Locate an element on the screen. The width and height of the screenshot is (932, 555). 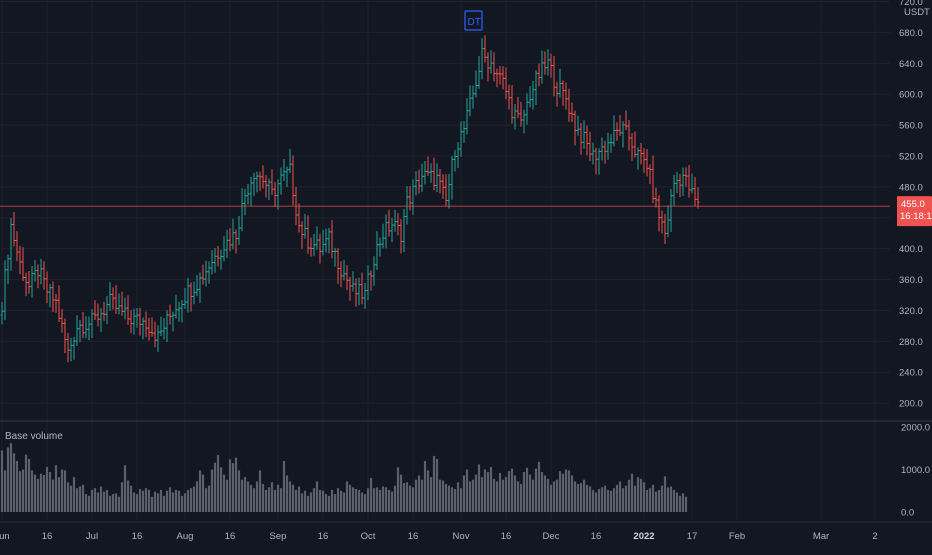
time-tick-label: Jun is located at coordinates (5, 536).